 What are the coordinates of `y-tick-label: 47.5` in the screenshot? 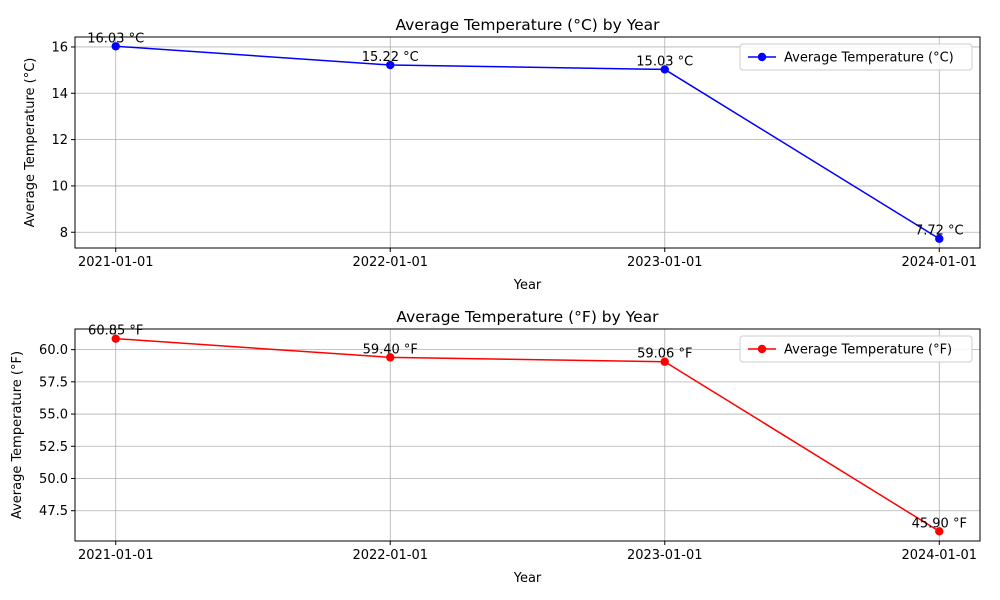 It's located at (53, 511).